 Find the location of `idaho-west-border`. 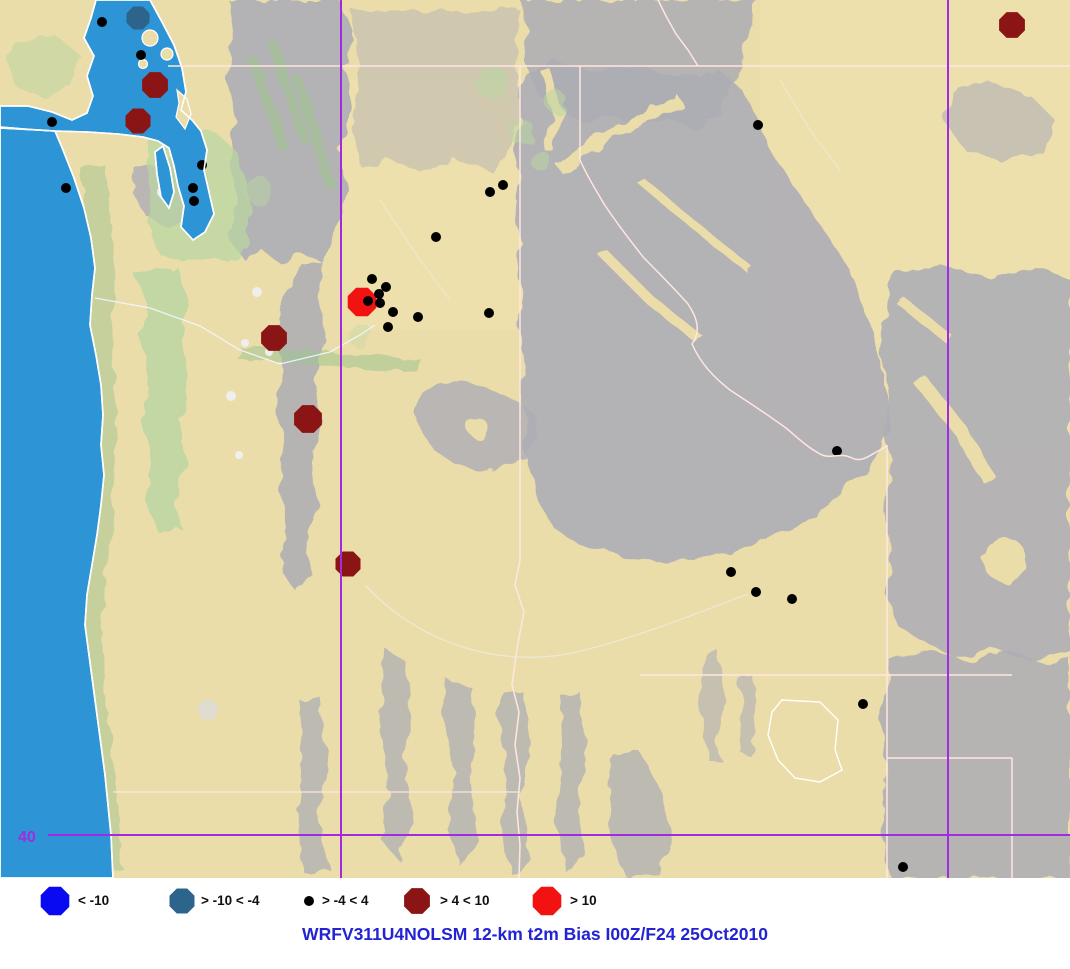

idaho-west-border is located at coordinates (518, 472).